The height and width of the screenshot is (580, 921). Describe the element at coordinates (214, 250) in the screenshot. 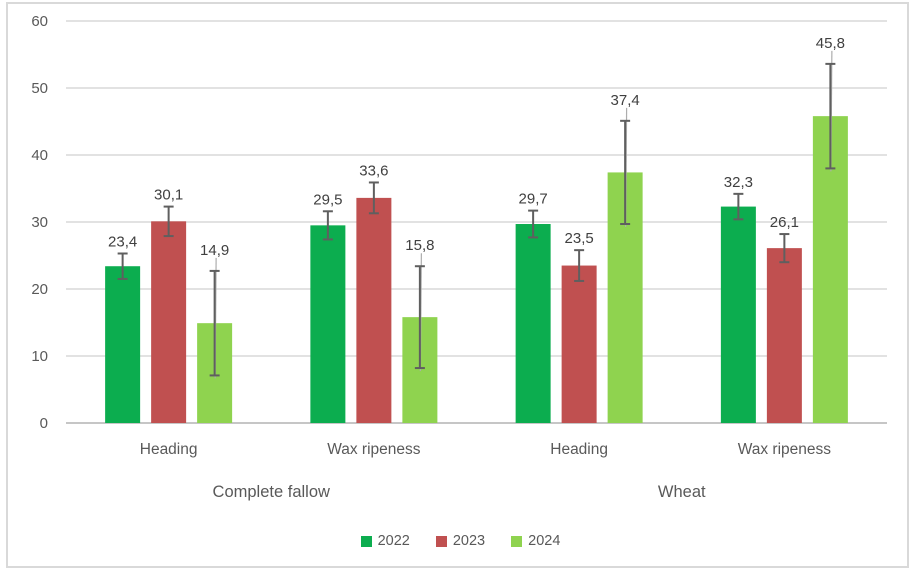

I see `data-label-2024-complete-fallow-heading: 14,9` at that location.